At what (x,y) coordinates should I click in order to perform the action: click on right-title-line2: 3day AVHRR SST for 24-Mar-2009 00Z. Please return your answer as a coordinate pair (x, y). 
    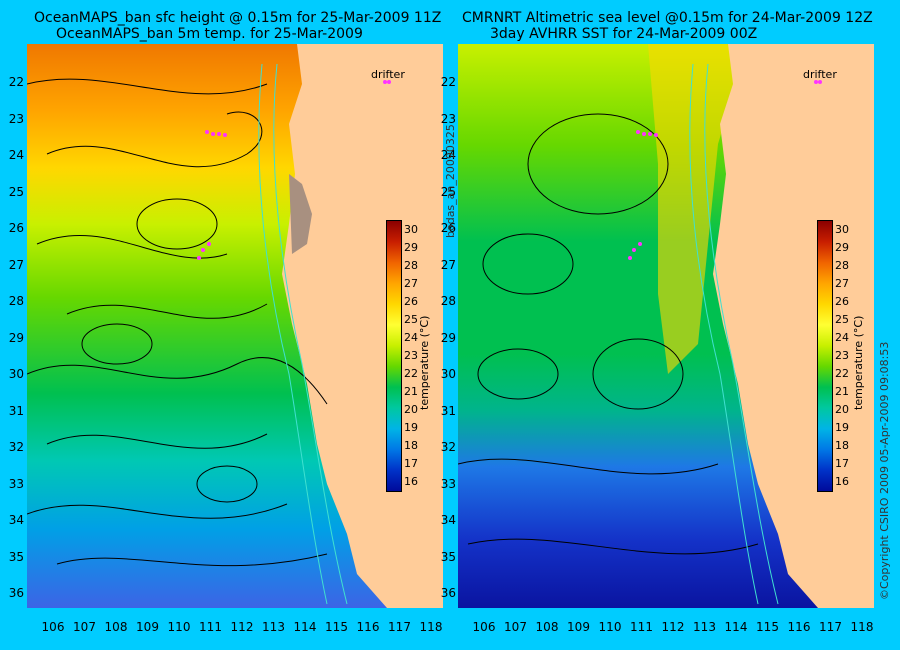
    Looking at the image, I should click on (624, 34).